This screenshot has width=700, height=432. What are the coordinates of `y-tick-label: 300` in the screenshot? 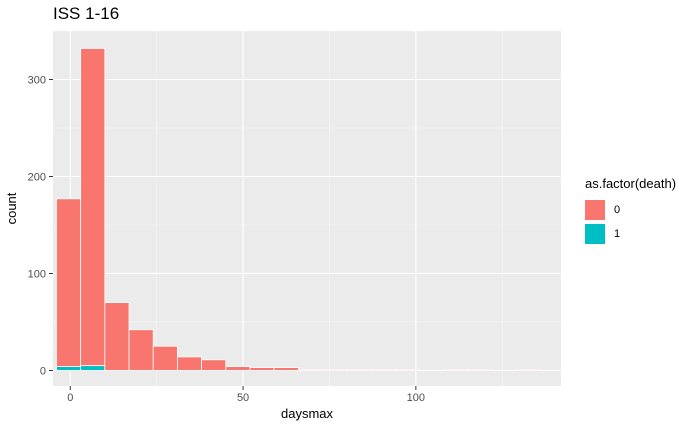 It's located at (37, 80).